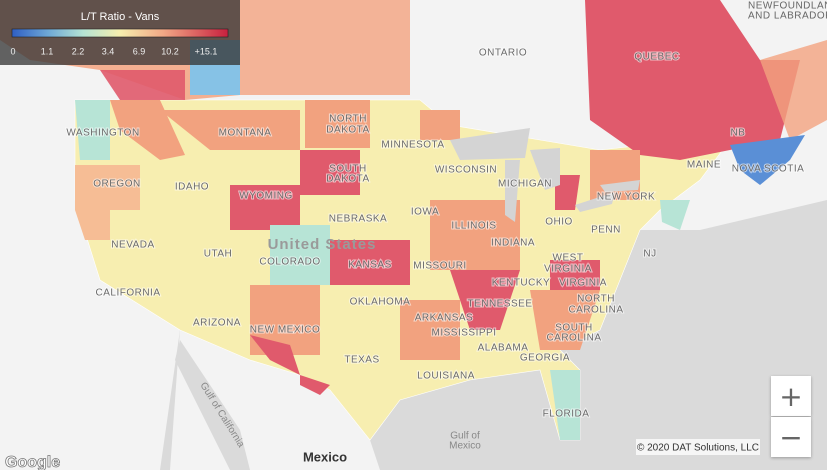 This screenshot has width=827, height=470. What do you see at coordinates (525, 184) in the screenshot?
I see `map-label: MICHIGAN` at bounding box center [525, 184].